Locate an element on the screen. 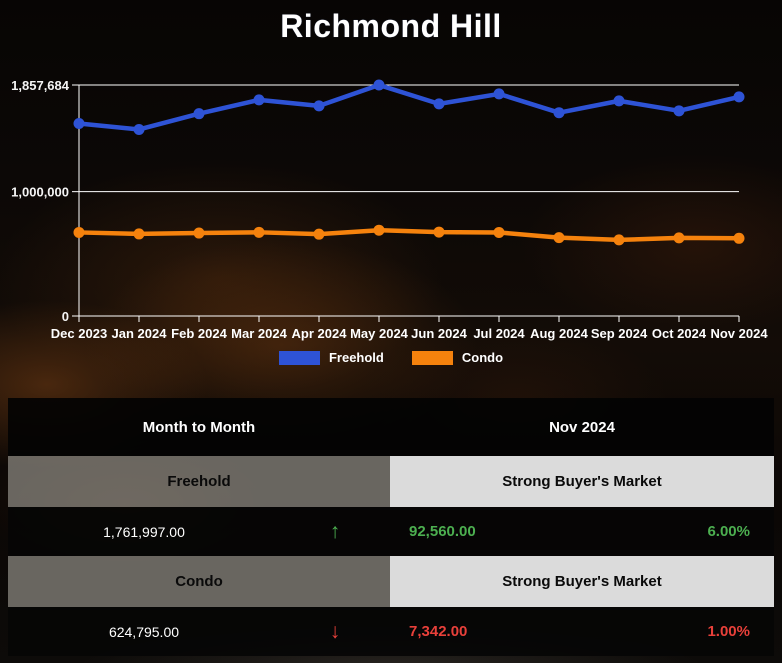  condo-trend-down-icon: ↓ is located at coordinates (335, 631).